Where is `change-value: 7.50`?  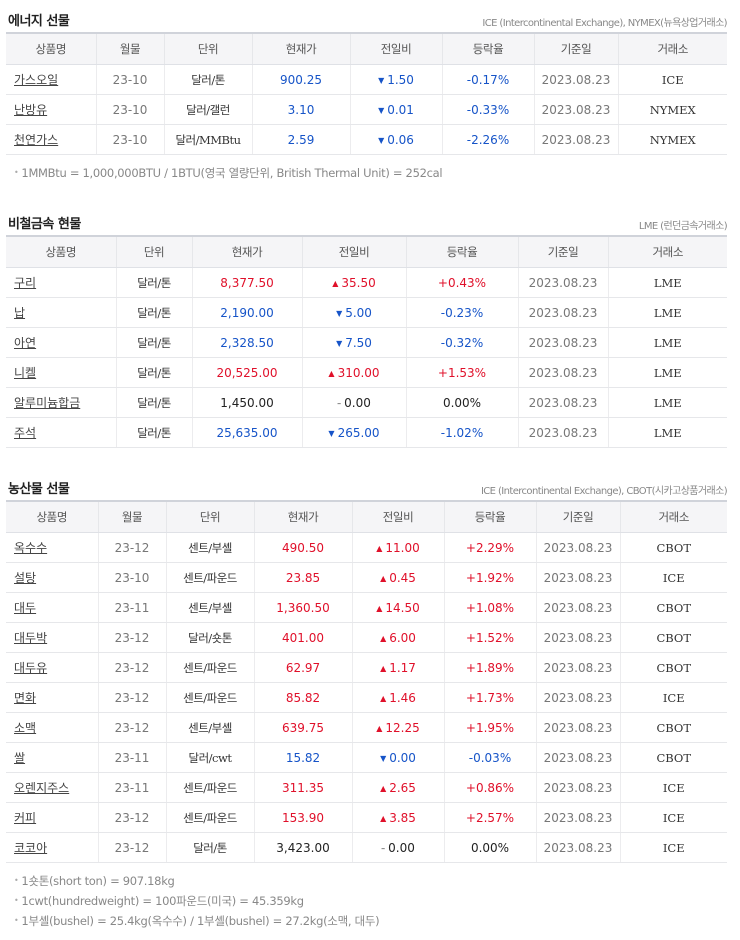
change-value: 7.50 is located at coordinates (358, 342).